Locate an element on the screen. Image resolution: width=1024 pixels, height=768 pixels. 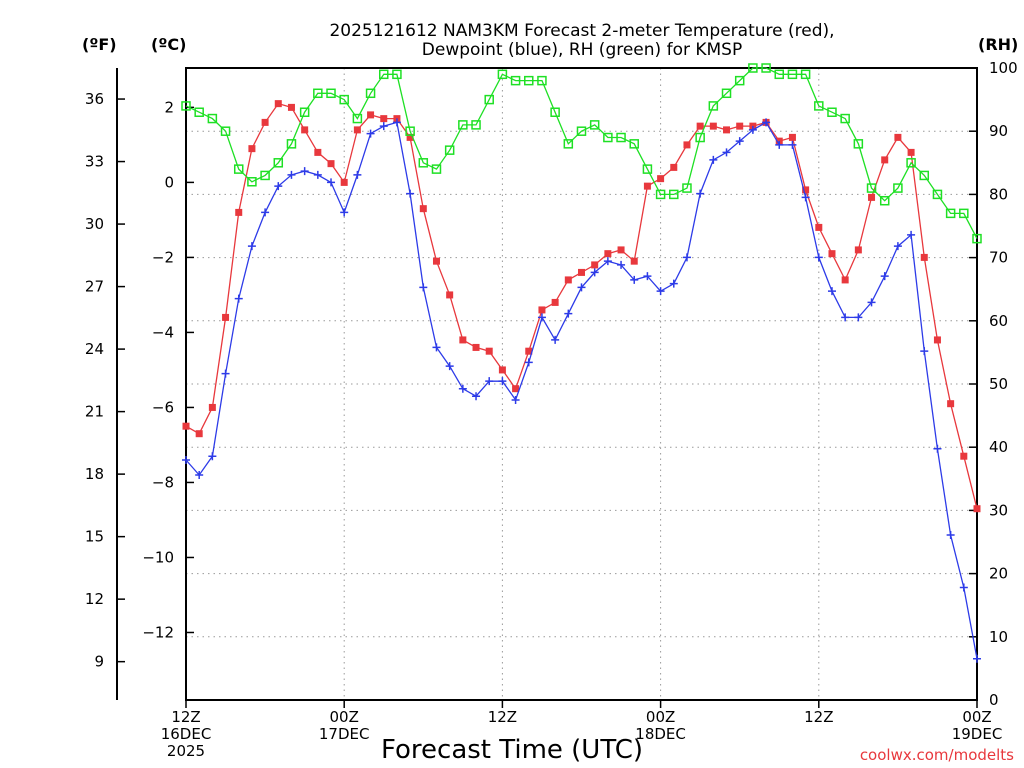
fahrenheit-tick-label: 24 is located at coordinates (94, 349).